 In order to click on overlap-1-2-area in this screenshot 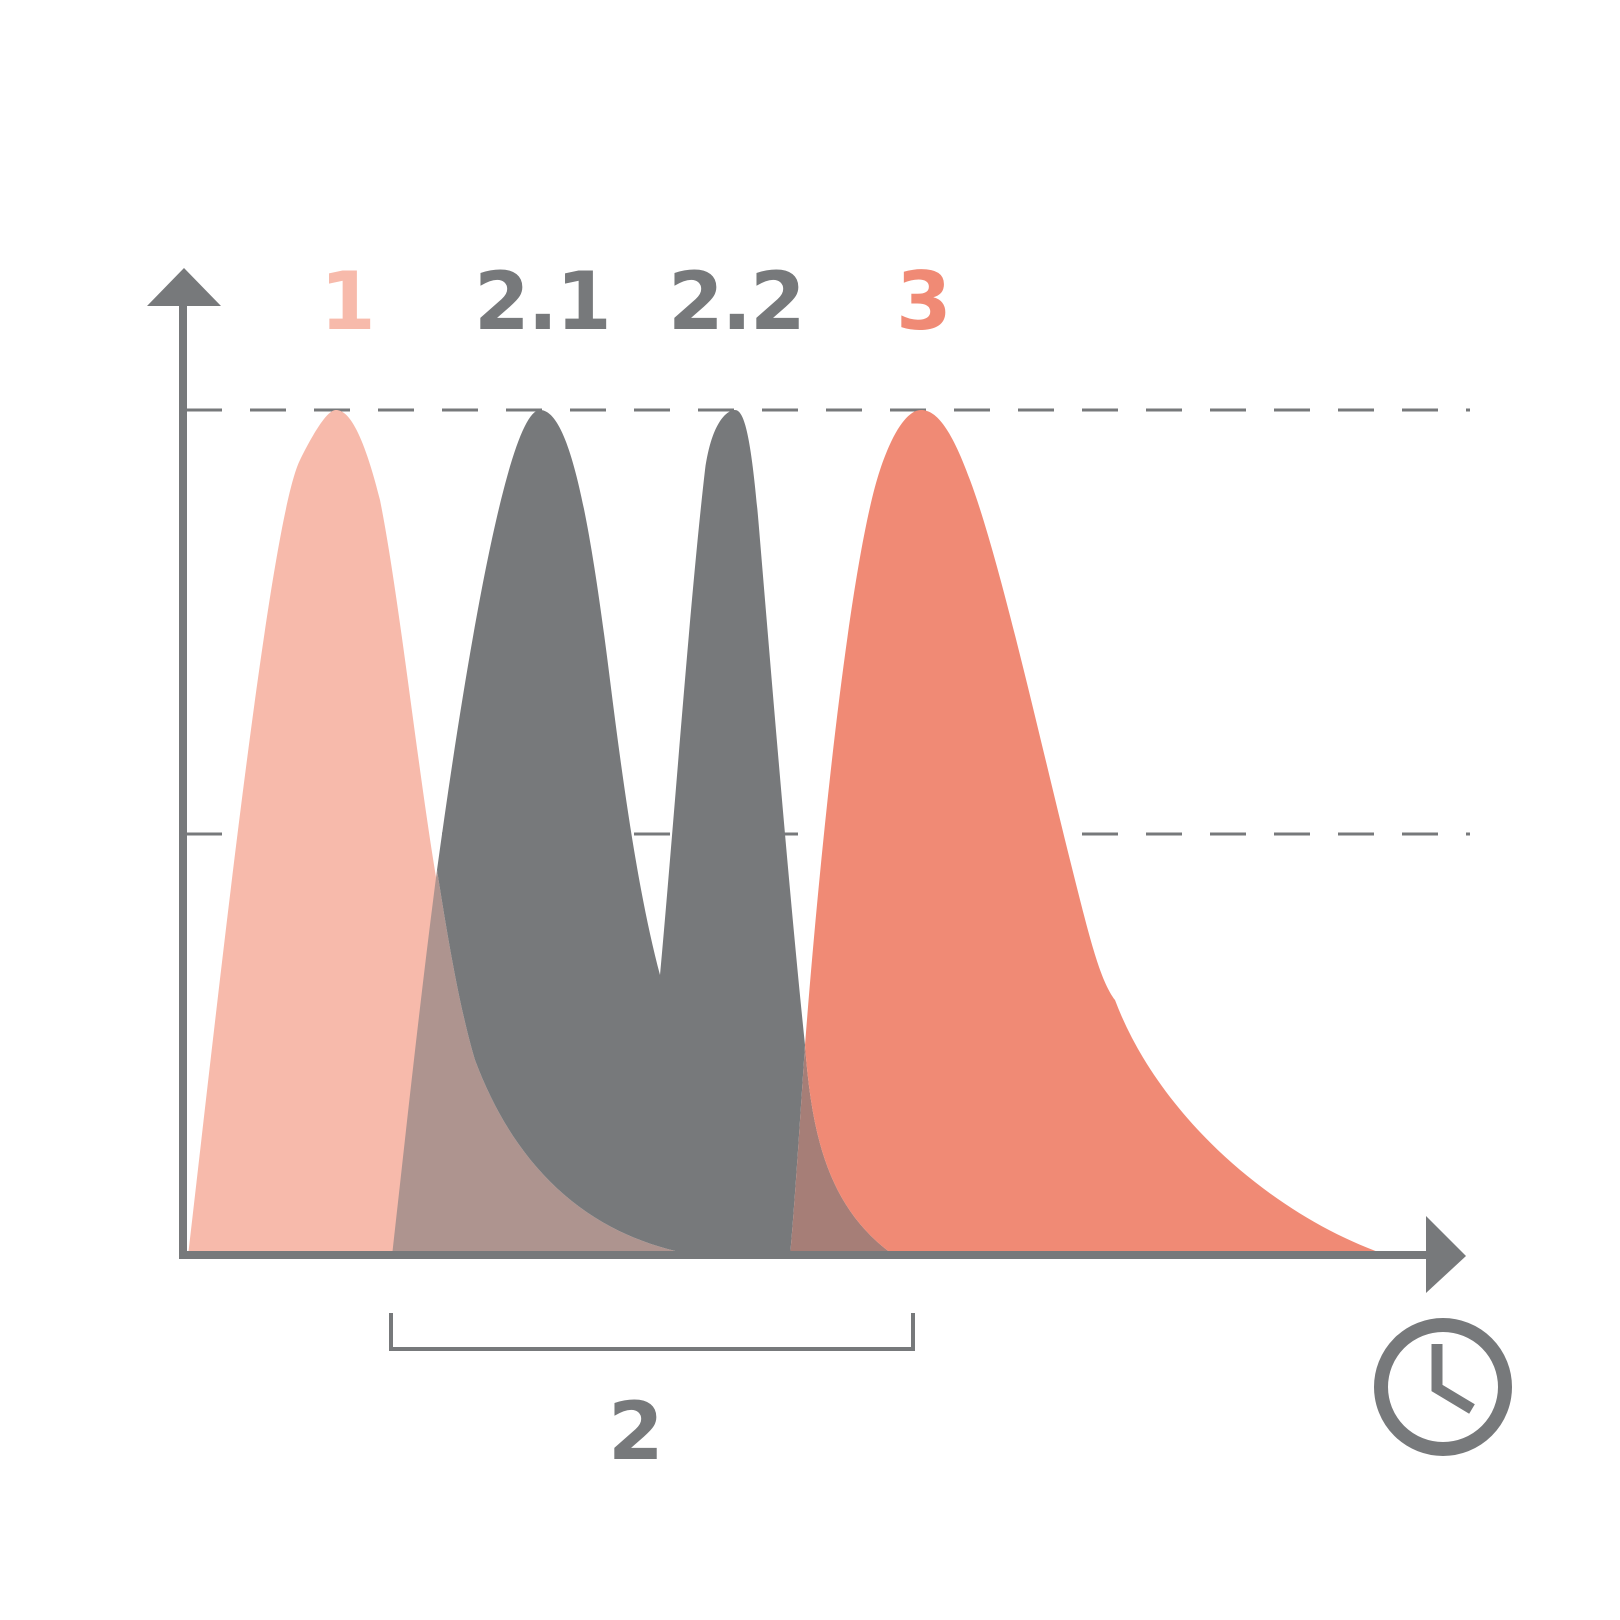, I will do `click(546, 1063)`.